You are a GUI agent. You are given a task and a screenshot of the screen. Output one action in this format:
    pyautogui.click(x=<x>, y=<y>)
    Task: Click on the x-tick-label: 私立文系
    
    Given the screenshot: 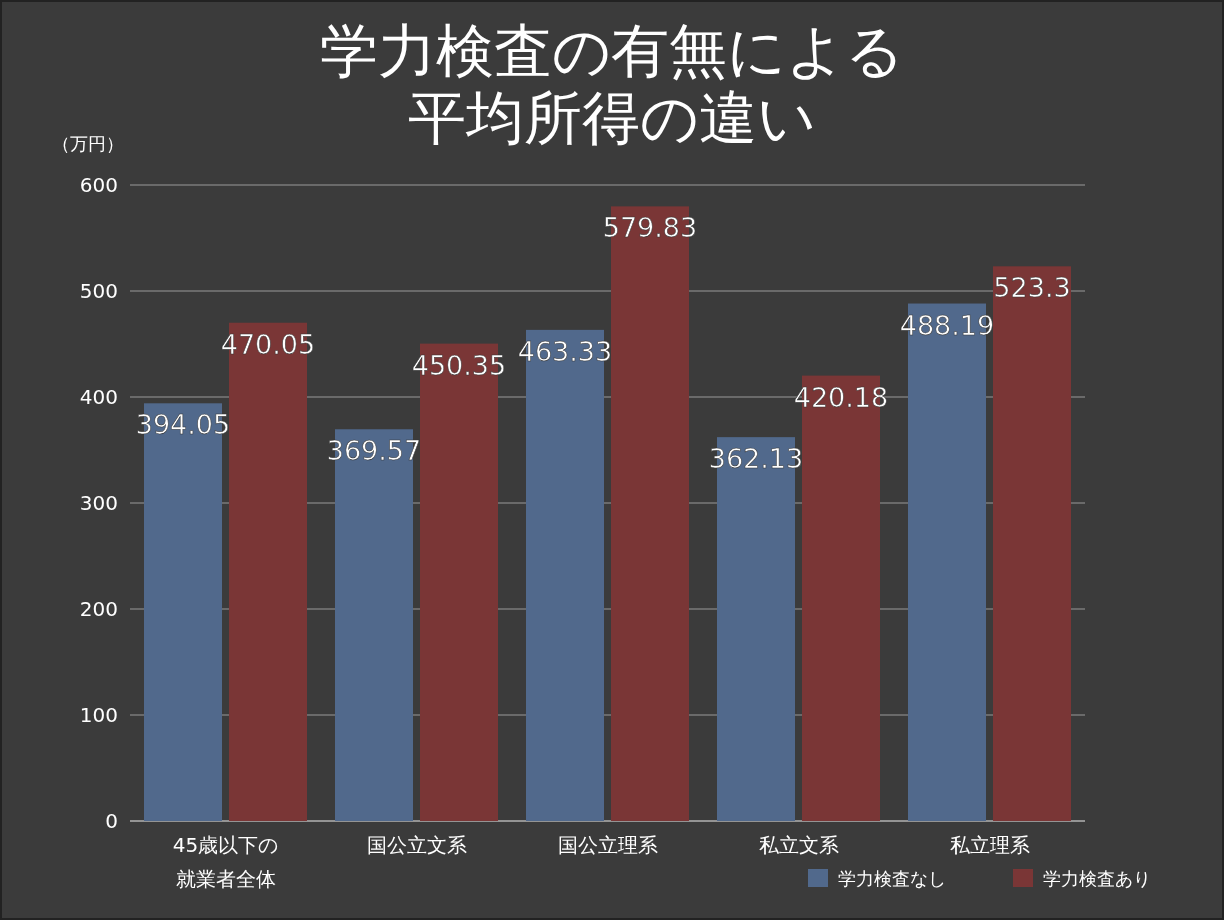 What is the action you would take?
    pyautogui.click(x=798, y=845)
    